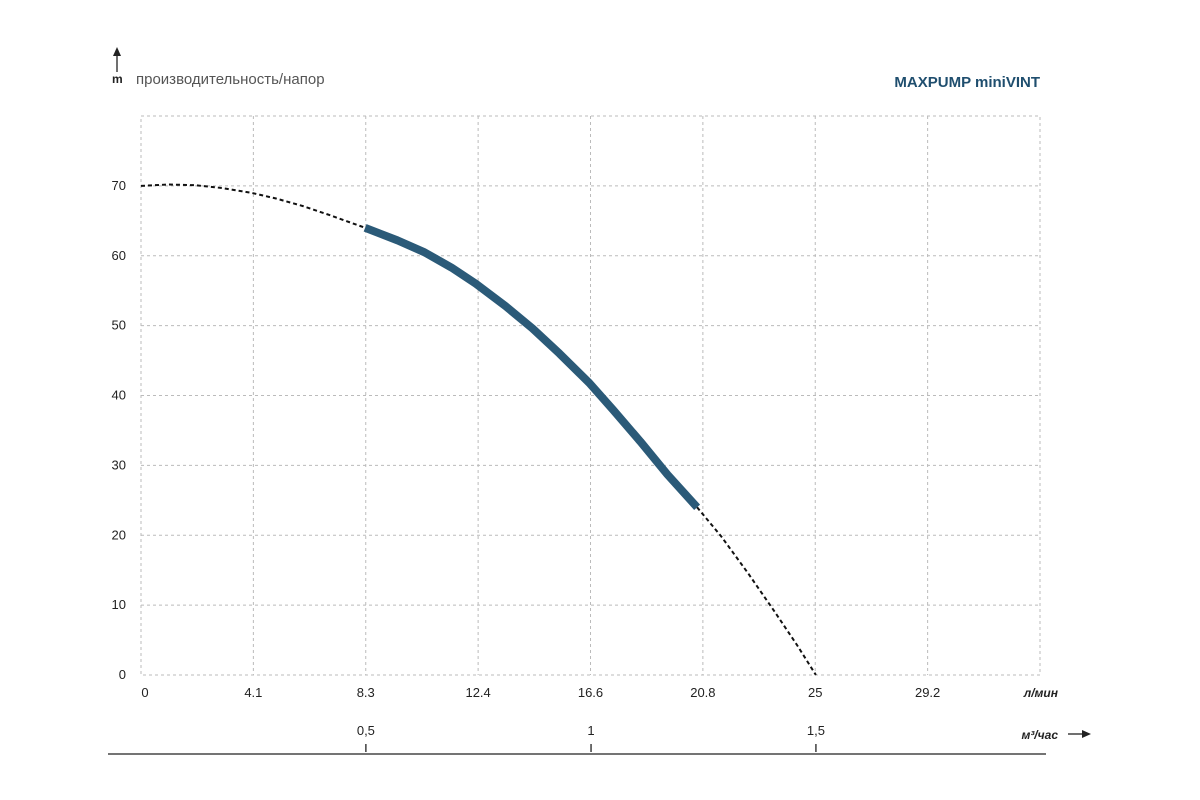 The image size is (1200, 800). What do you see at coordinates (117, 79) in the screenshot?
I see `y-axis-unit: m` at bounding box center [117, 79].